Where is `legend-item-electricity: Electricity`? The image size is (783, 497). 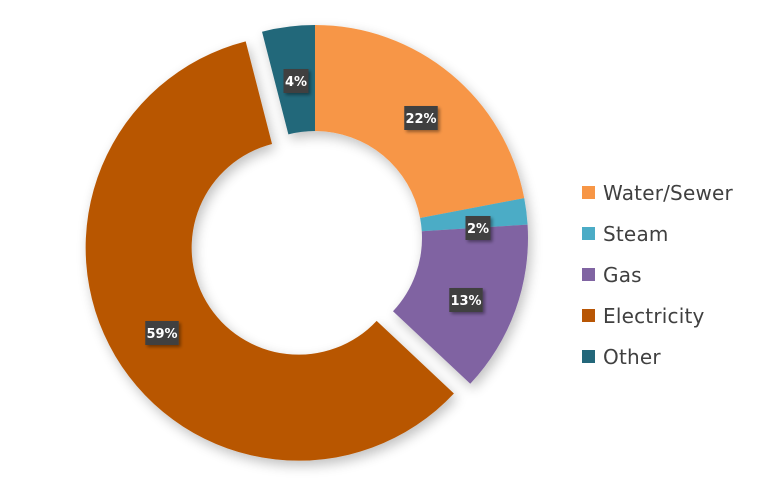
legend-item-electricity: Electricity is located at coordinates (657, 315).